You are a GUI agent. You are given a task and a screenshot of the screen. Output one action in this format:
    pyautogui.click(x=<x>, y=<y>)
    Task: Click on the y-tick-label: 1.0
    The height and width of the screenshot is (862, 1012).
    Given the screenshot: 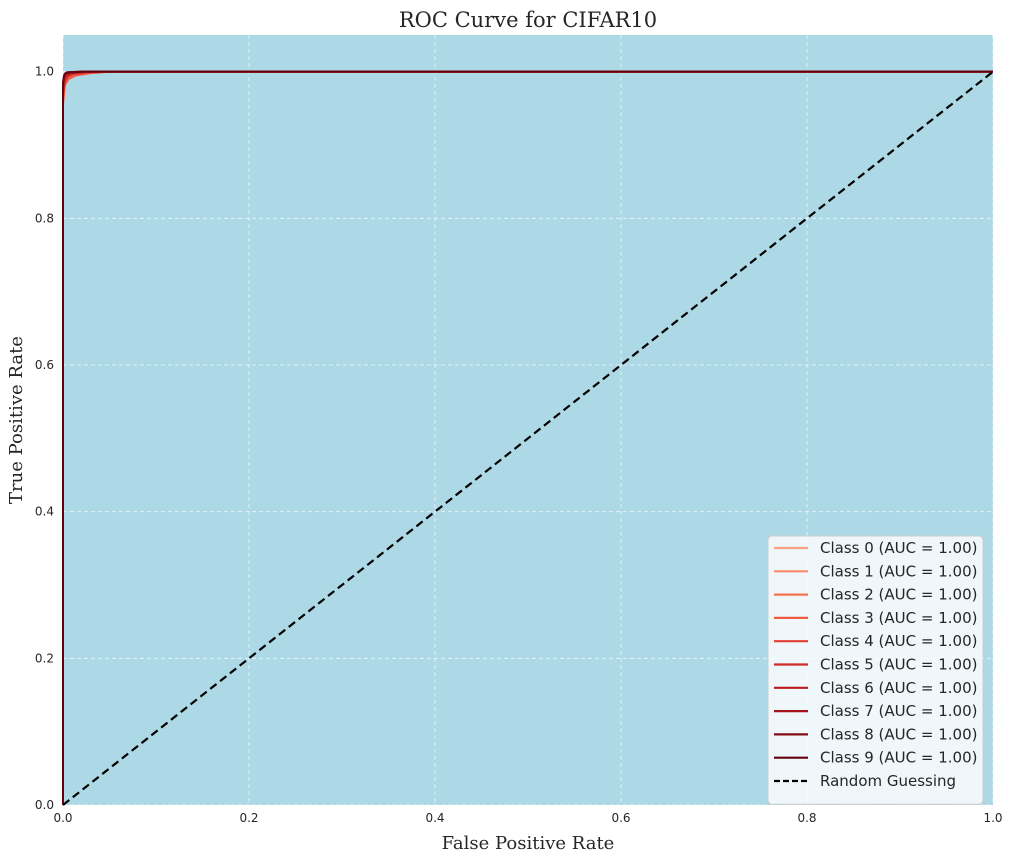 What is the action you would take?
    pyautogui.click(x=44, y=72)
    